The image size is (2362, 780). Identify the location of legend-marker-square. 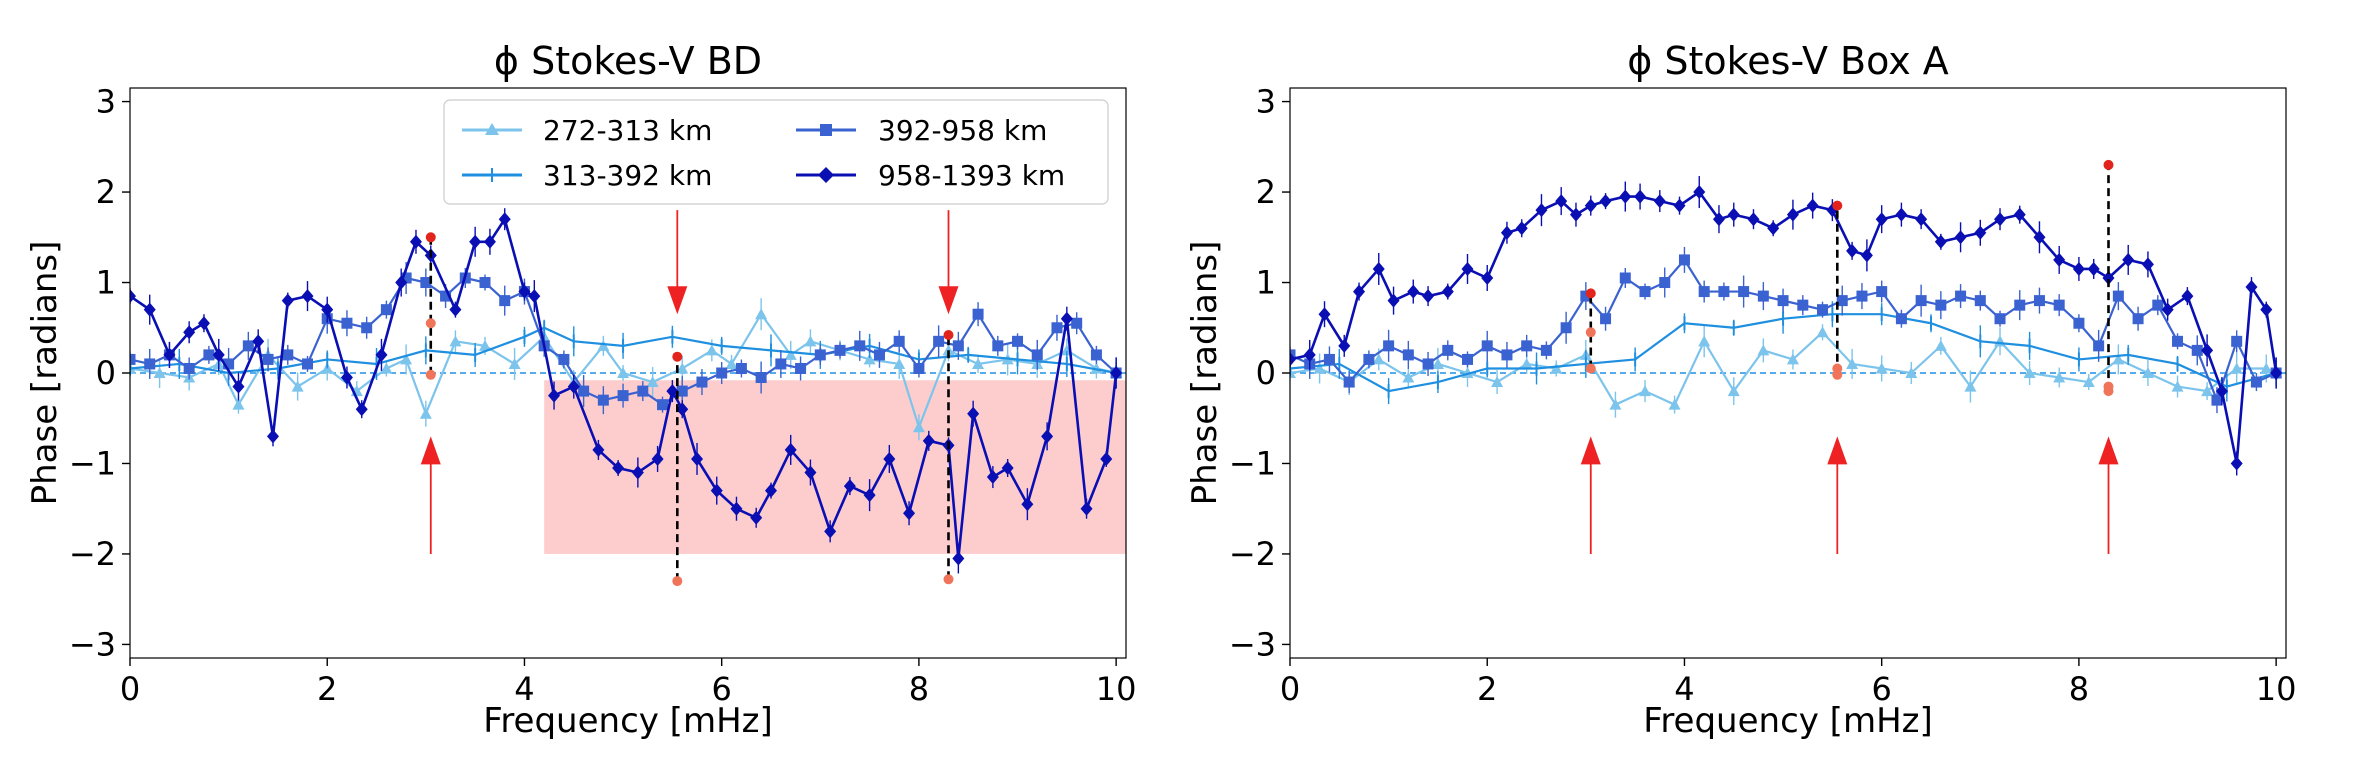
(826, 130).